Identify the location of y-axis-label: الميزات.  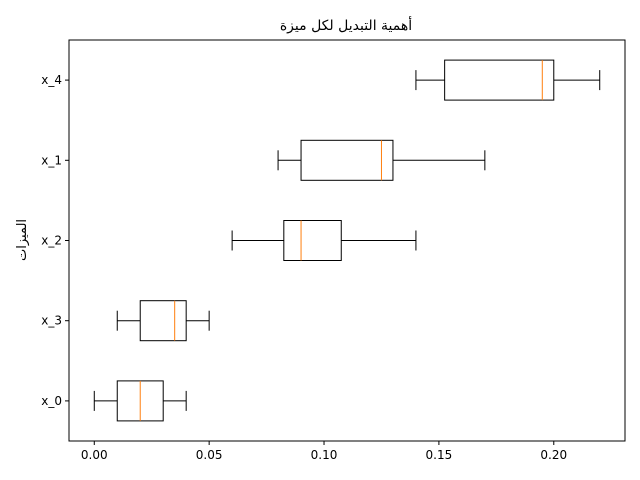
(22, 240).